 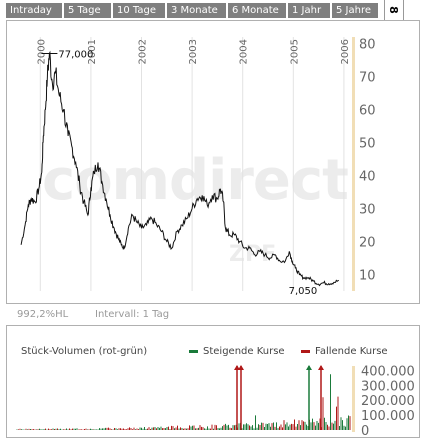 I want to click on low-label: 7,050, so click(x=303, y=291).